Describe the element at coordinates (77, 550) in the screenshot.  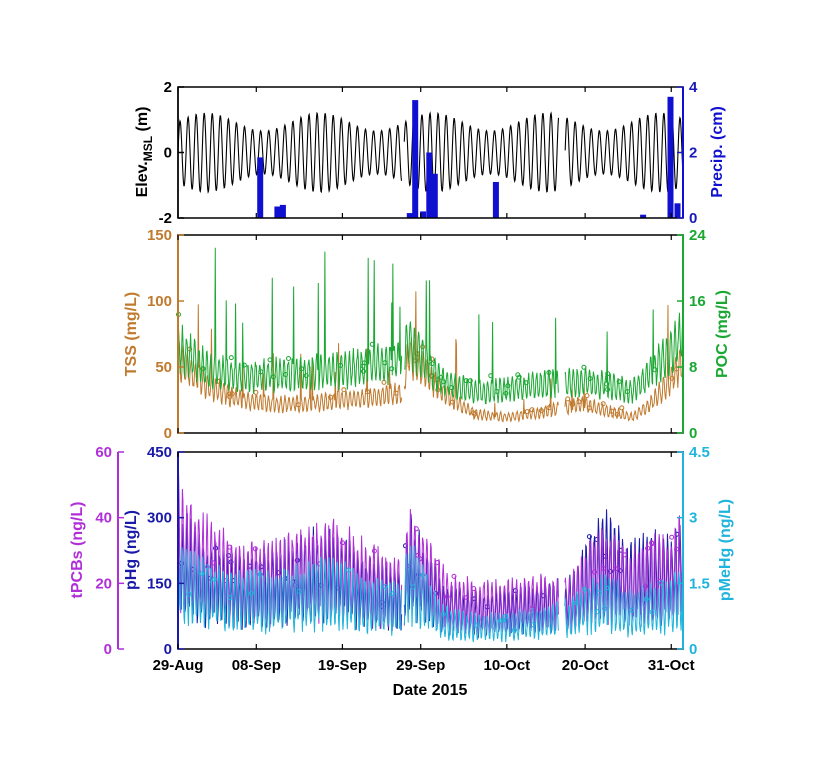
I see `tpcbs-axis-title: tPCBs (ng/L)` at that location.